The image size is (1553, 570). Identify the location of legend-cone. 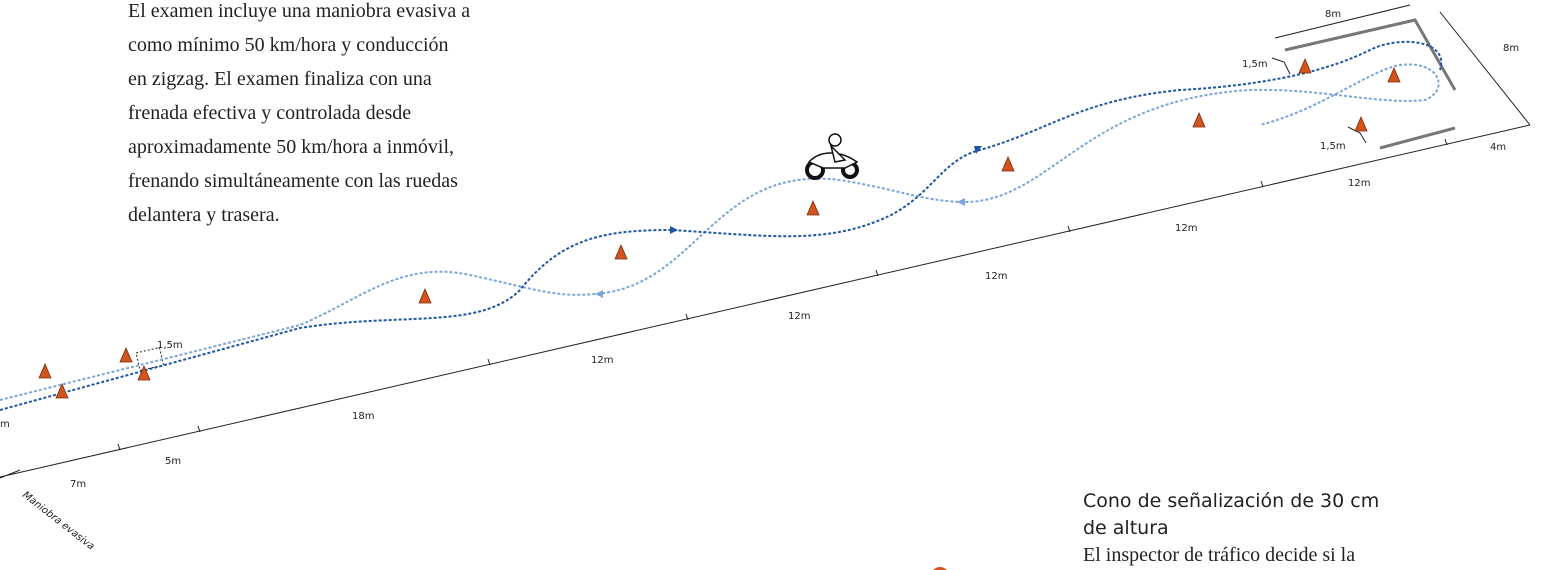
(940, 568).